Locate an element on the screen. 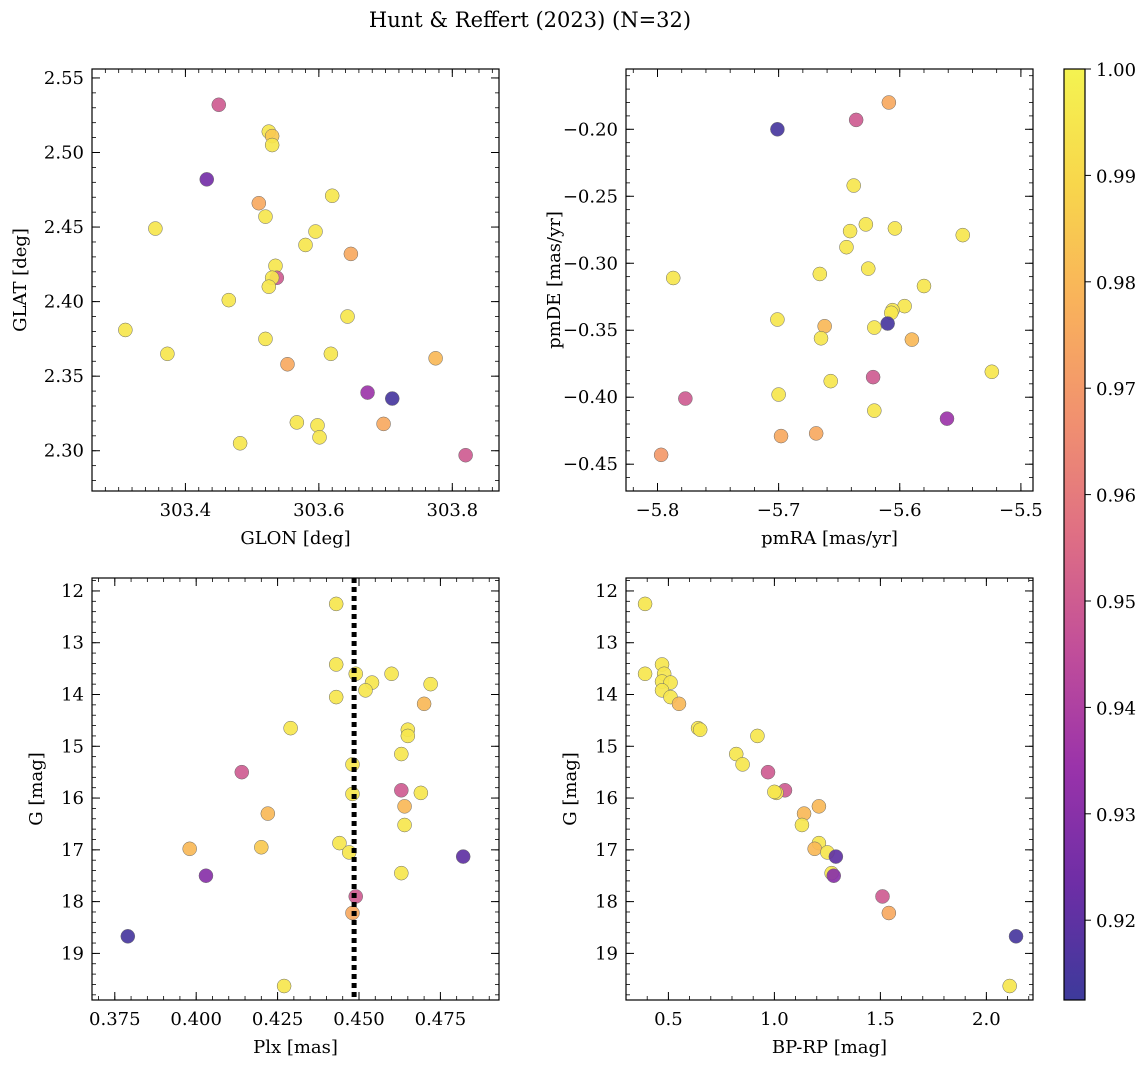 Image resolution: width=1148 pixels, height=1068 pixels. y-tick-label: −0.25 is located at coordinates (590, 196).